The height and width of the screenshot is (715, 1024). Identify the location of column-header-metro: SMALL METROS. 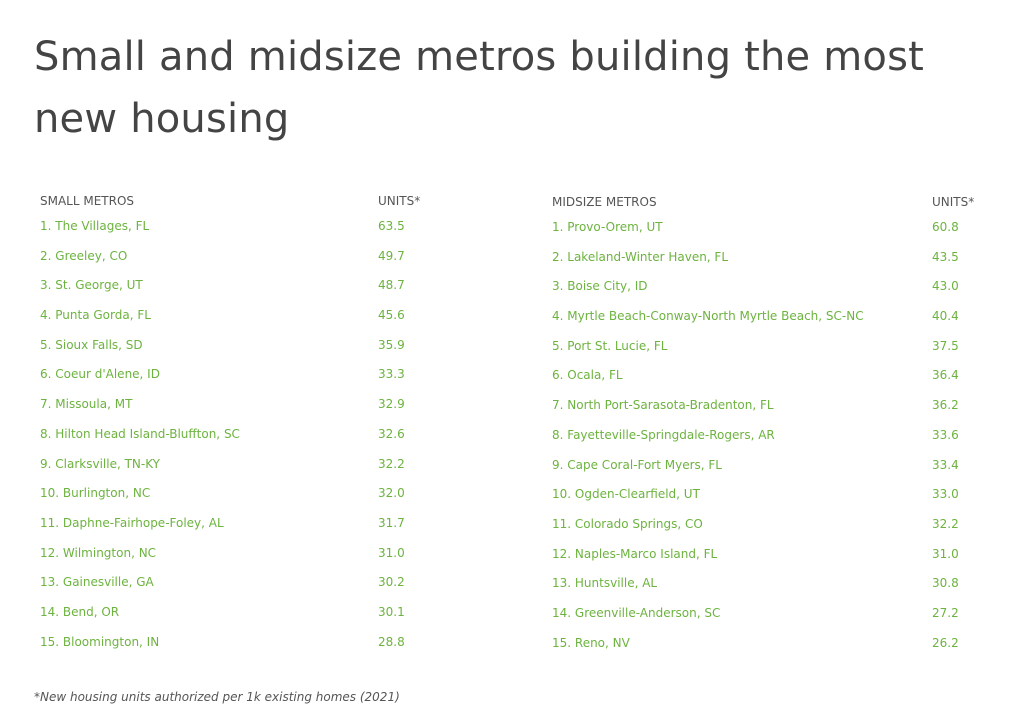
(87, 201).